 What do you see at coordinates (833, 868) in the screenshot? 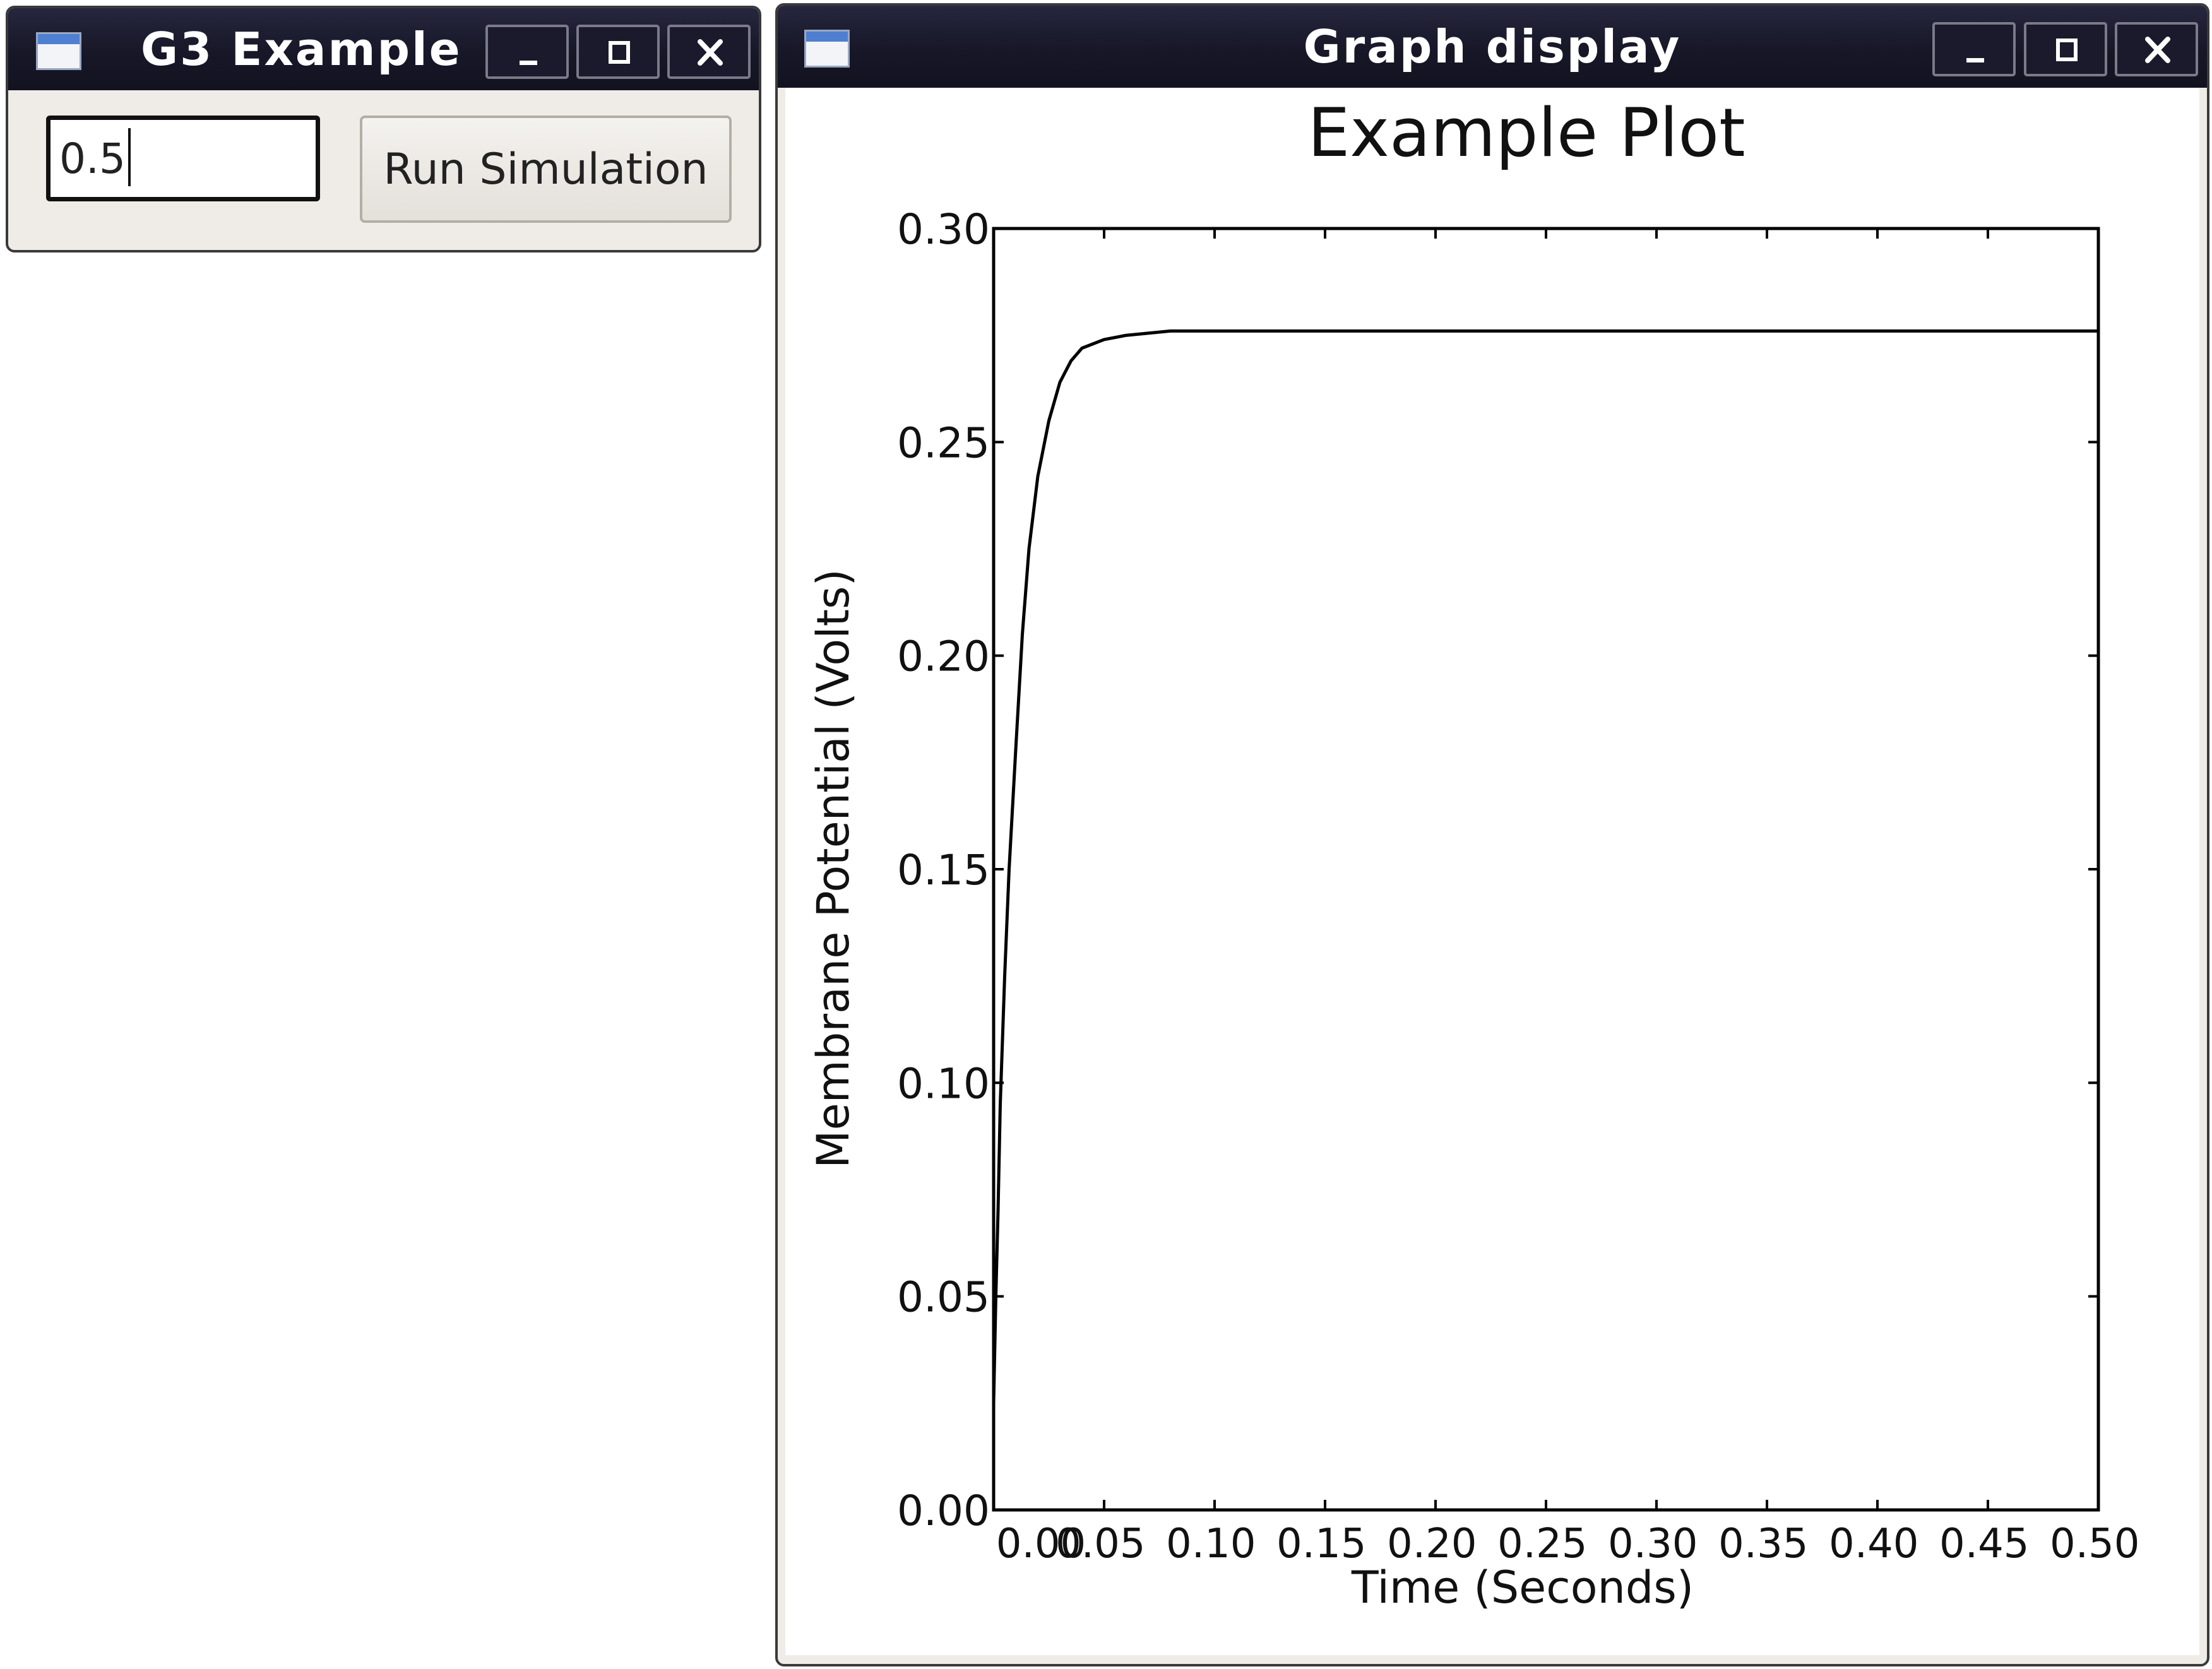
I see `y-axis-label: Membrane Potential (Volts)` at bounding box center [833, 868].